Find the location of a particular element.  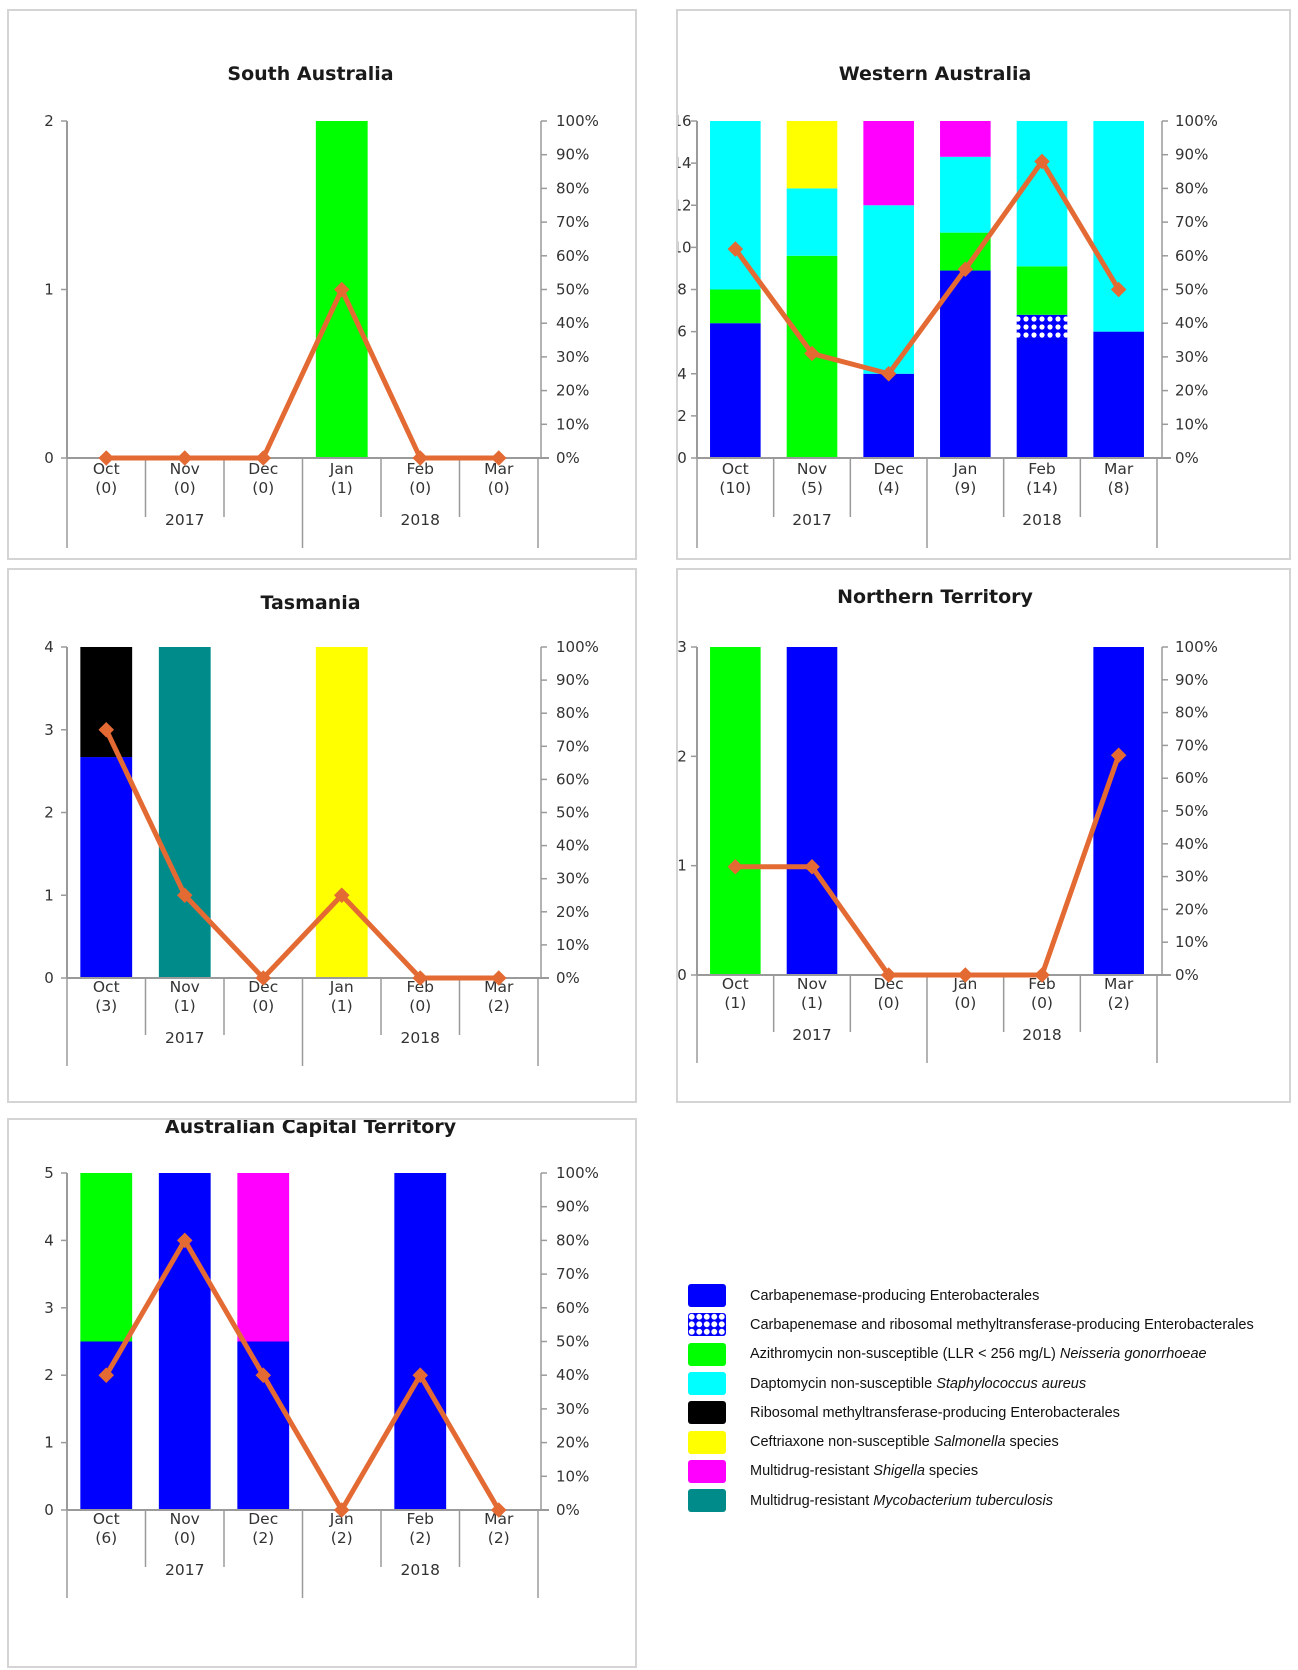

percent-line is located at coordinates (927, 267).